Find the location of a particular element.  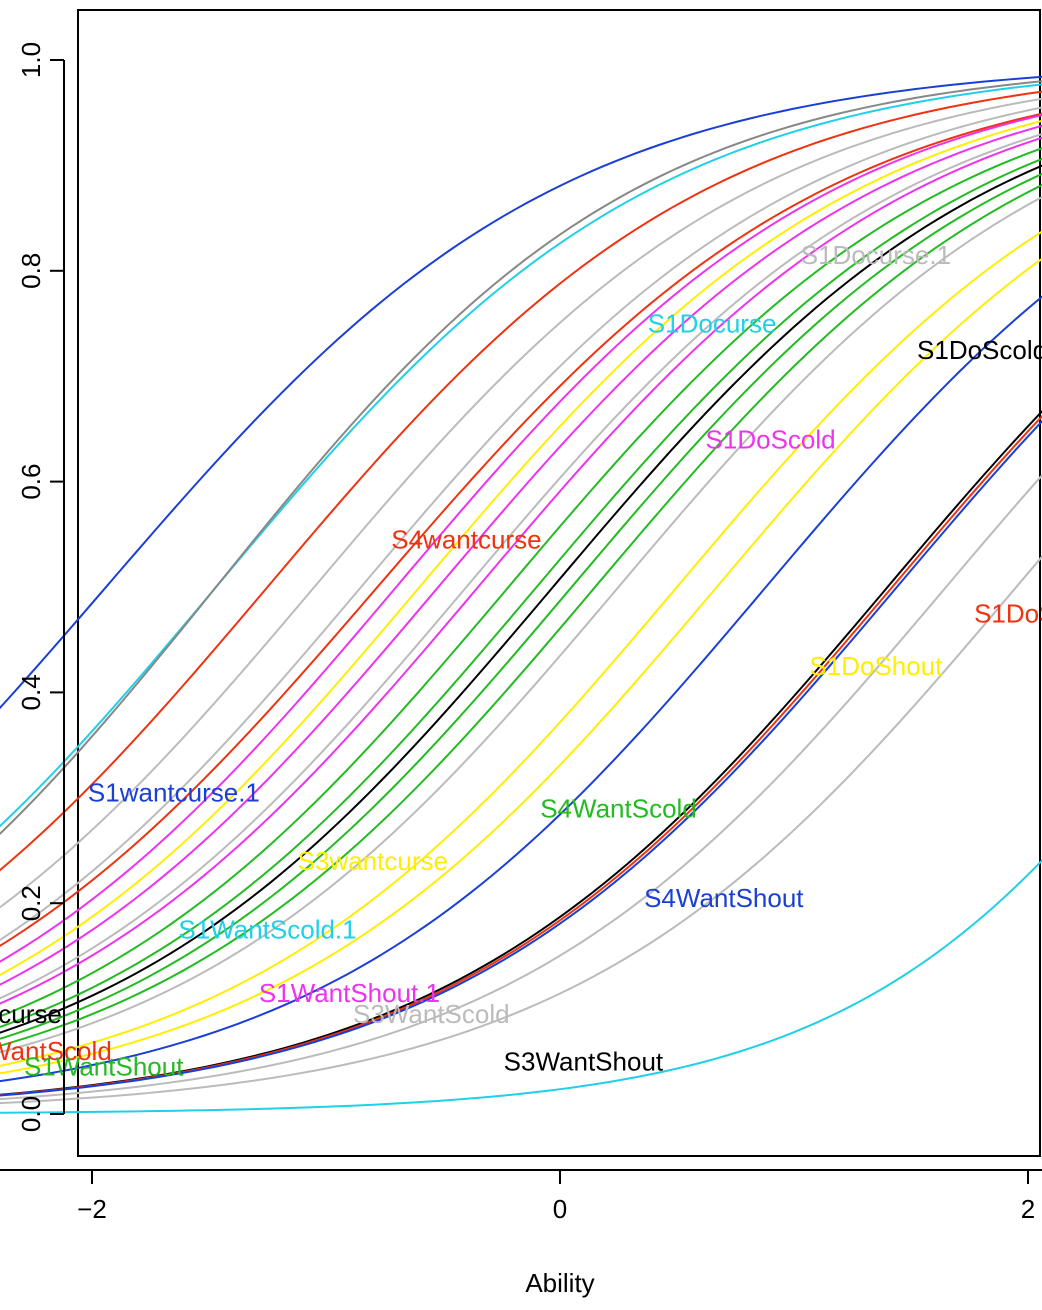

y-tick-label-2: 0.4 is located at coordinates (31, 692).